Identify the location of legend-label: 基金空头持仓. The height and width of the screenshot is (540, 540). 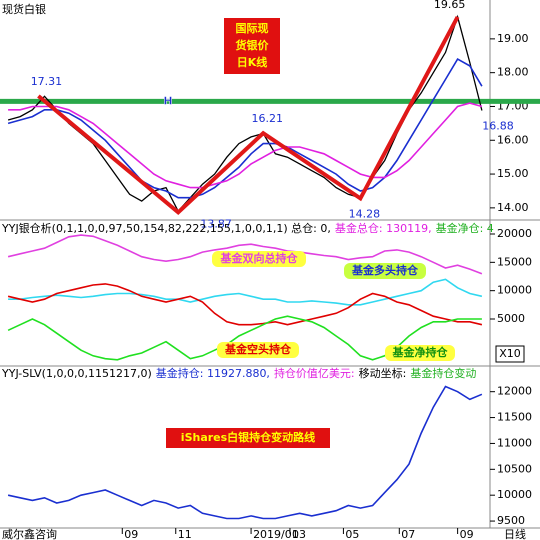
(258, 349).